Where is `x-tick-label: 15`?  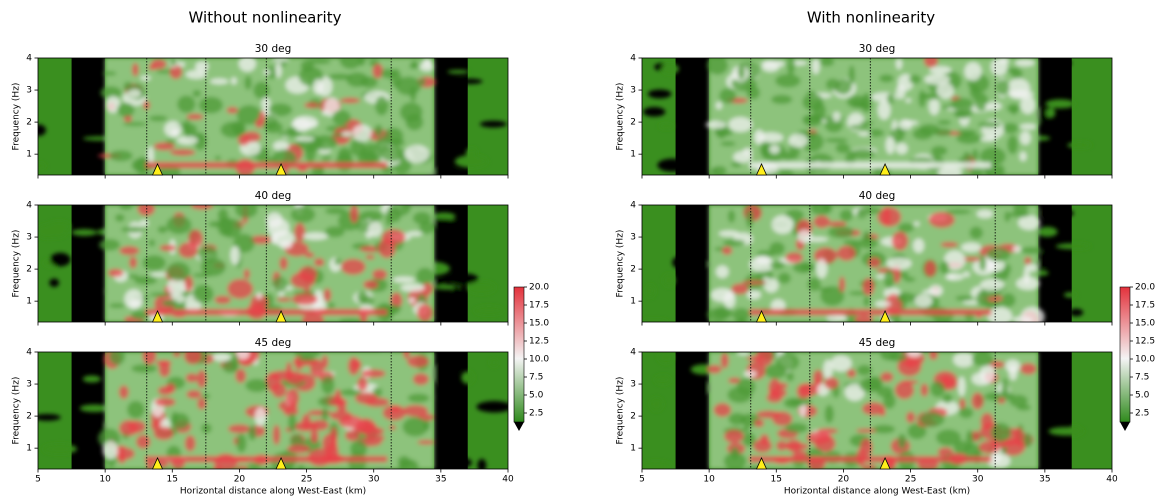 x-tick-label: 15 is located at coordinates (172, 480).